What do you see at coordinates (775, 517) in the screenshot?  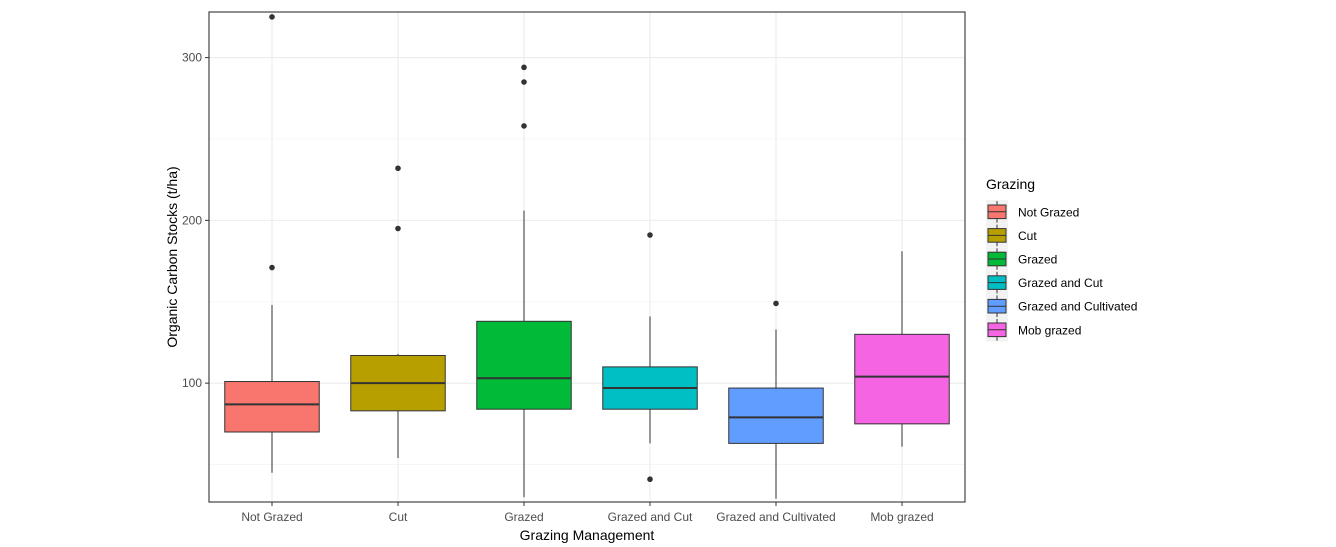 I see `x-tick-label: Grazed and Cultivated` at bounding box center [775, 517].